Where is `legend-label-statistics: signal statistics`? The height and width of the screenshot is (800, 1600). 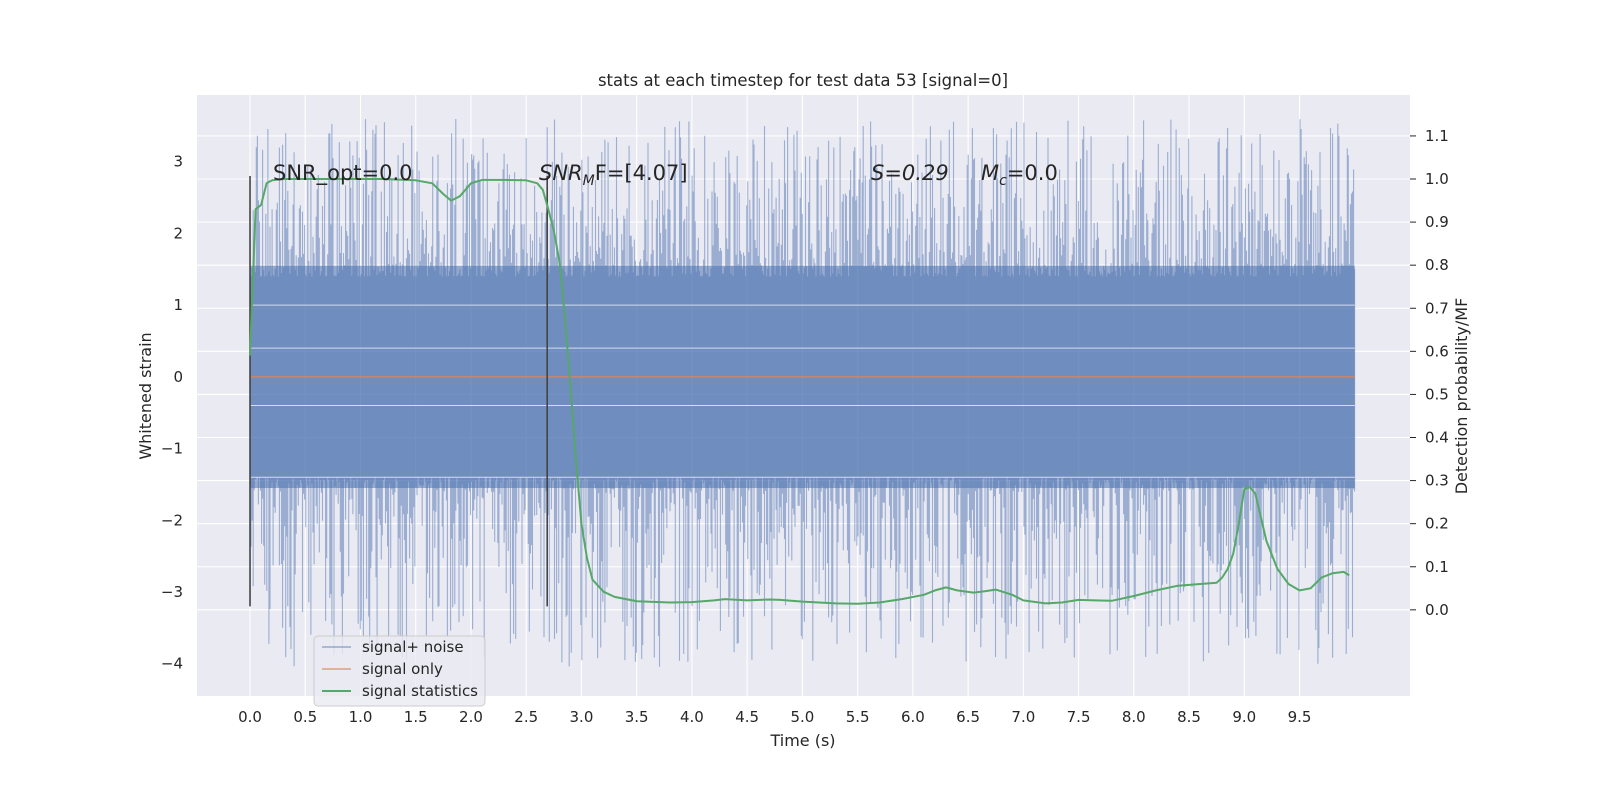
legend-label-statistics: signal statistics is located at coordinates (420, 691).